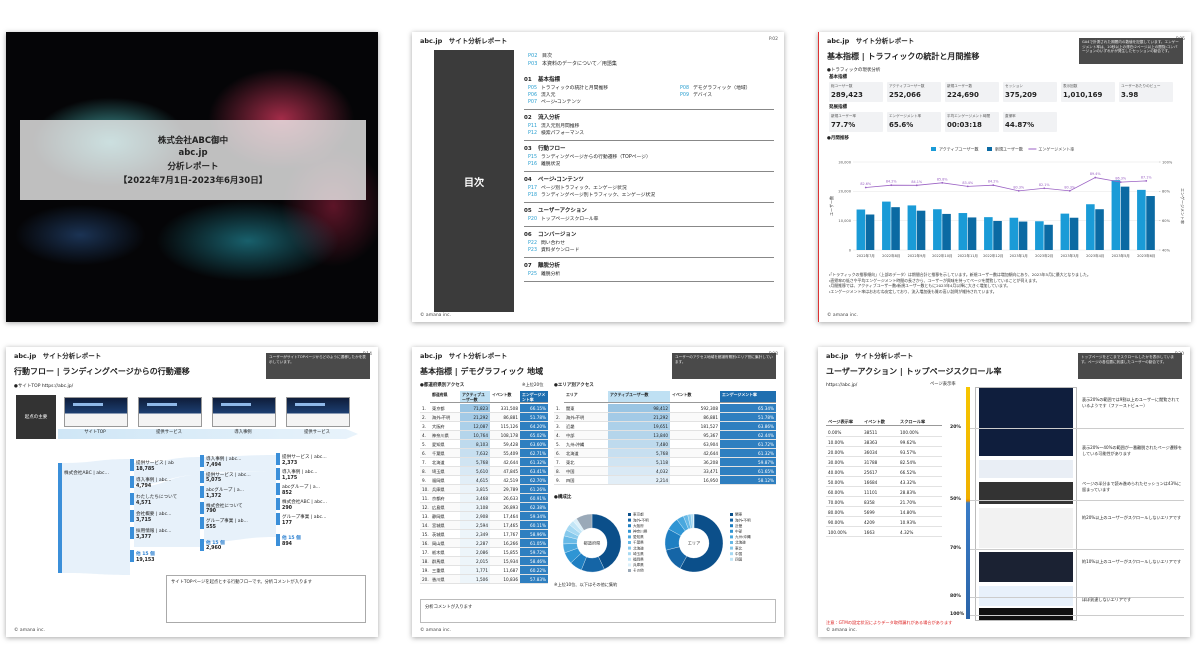  I want to click on table-cell: 42,519, so click(505, 480).